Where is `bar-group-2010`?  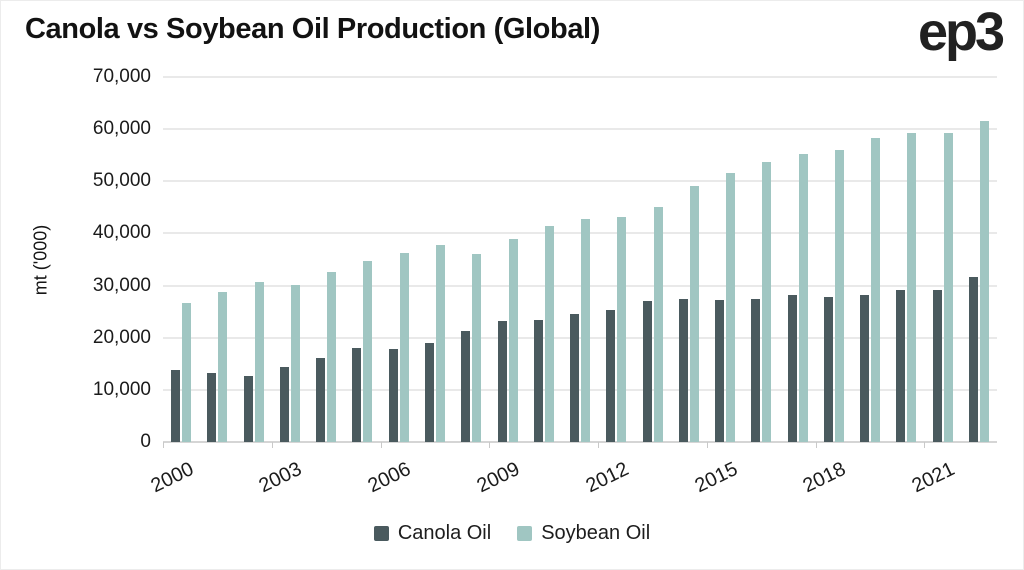
bar-group-2010 is located at coordinates (544, 259).